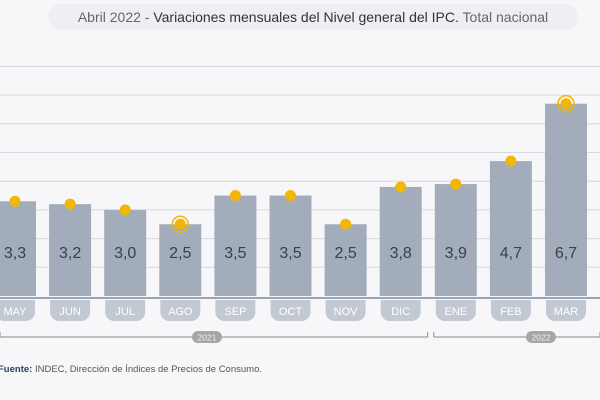 This screenshot has height=400, width=600. I want to click on category-label: MAR, so click(566, 312).